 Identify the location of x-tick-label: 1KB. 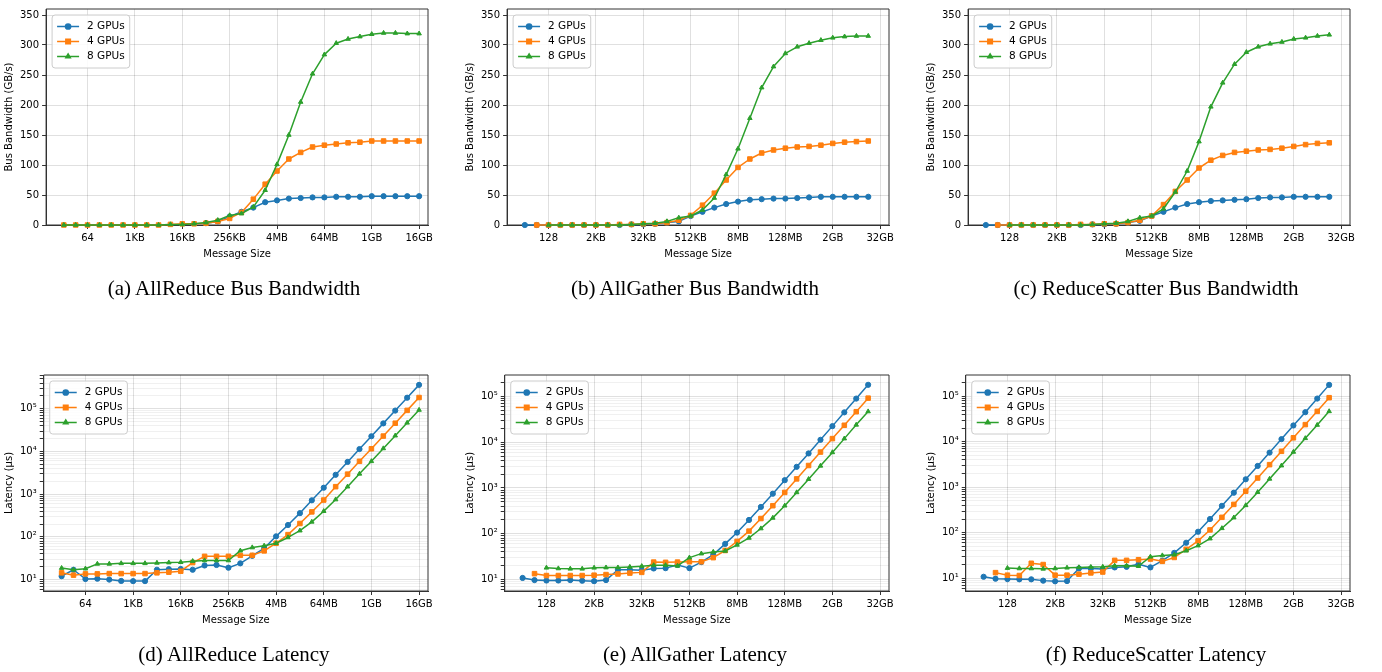
(133, 603).